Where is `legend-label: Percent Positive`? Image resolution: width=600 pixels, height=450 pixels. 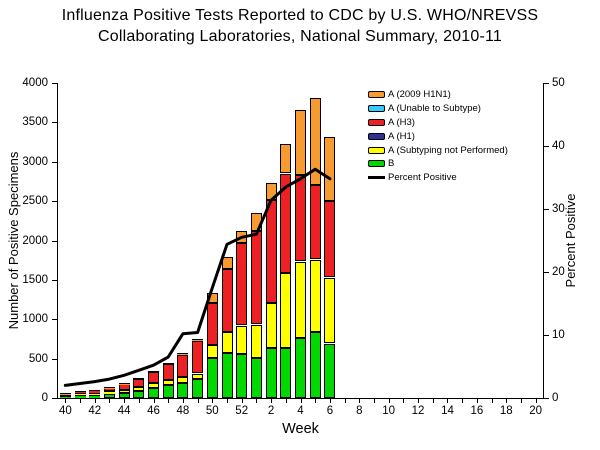
legend-label: Percent Positive is located at coordinates (422, 178).